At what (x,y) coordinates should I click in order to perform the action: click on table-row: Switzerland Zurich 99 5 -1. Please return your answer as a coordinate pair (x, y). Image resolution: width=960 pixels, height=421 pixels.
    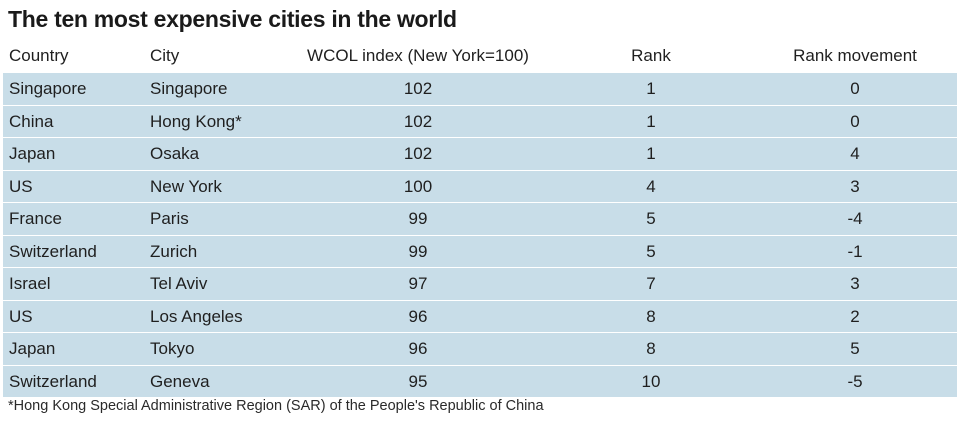
    Looking at the image, I should click on (480, 250).